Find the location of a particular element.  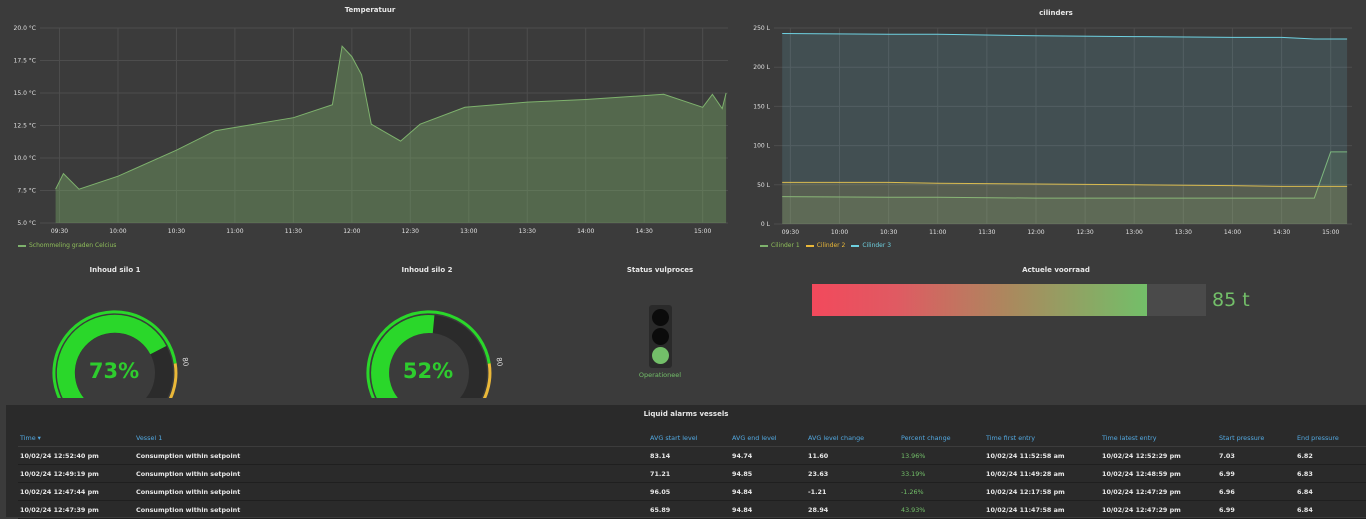

y-tick-label: 20.0 °C is located at coordinates (25, 28).